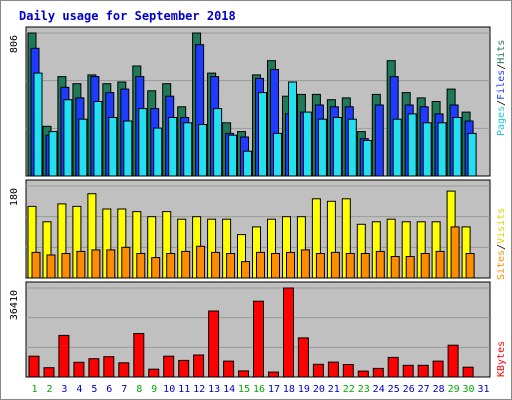 This screenshot has width=512, height=400. What do you see at coordinates (501, 88) in the screenshot?
I see `legend-top: Pages/Files/Hits` at bounding box center [501, 88].